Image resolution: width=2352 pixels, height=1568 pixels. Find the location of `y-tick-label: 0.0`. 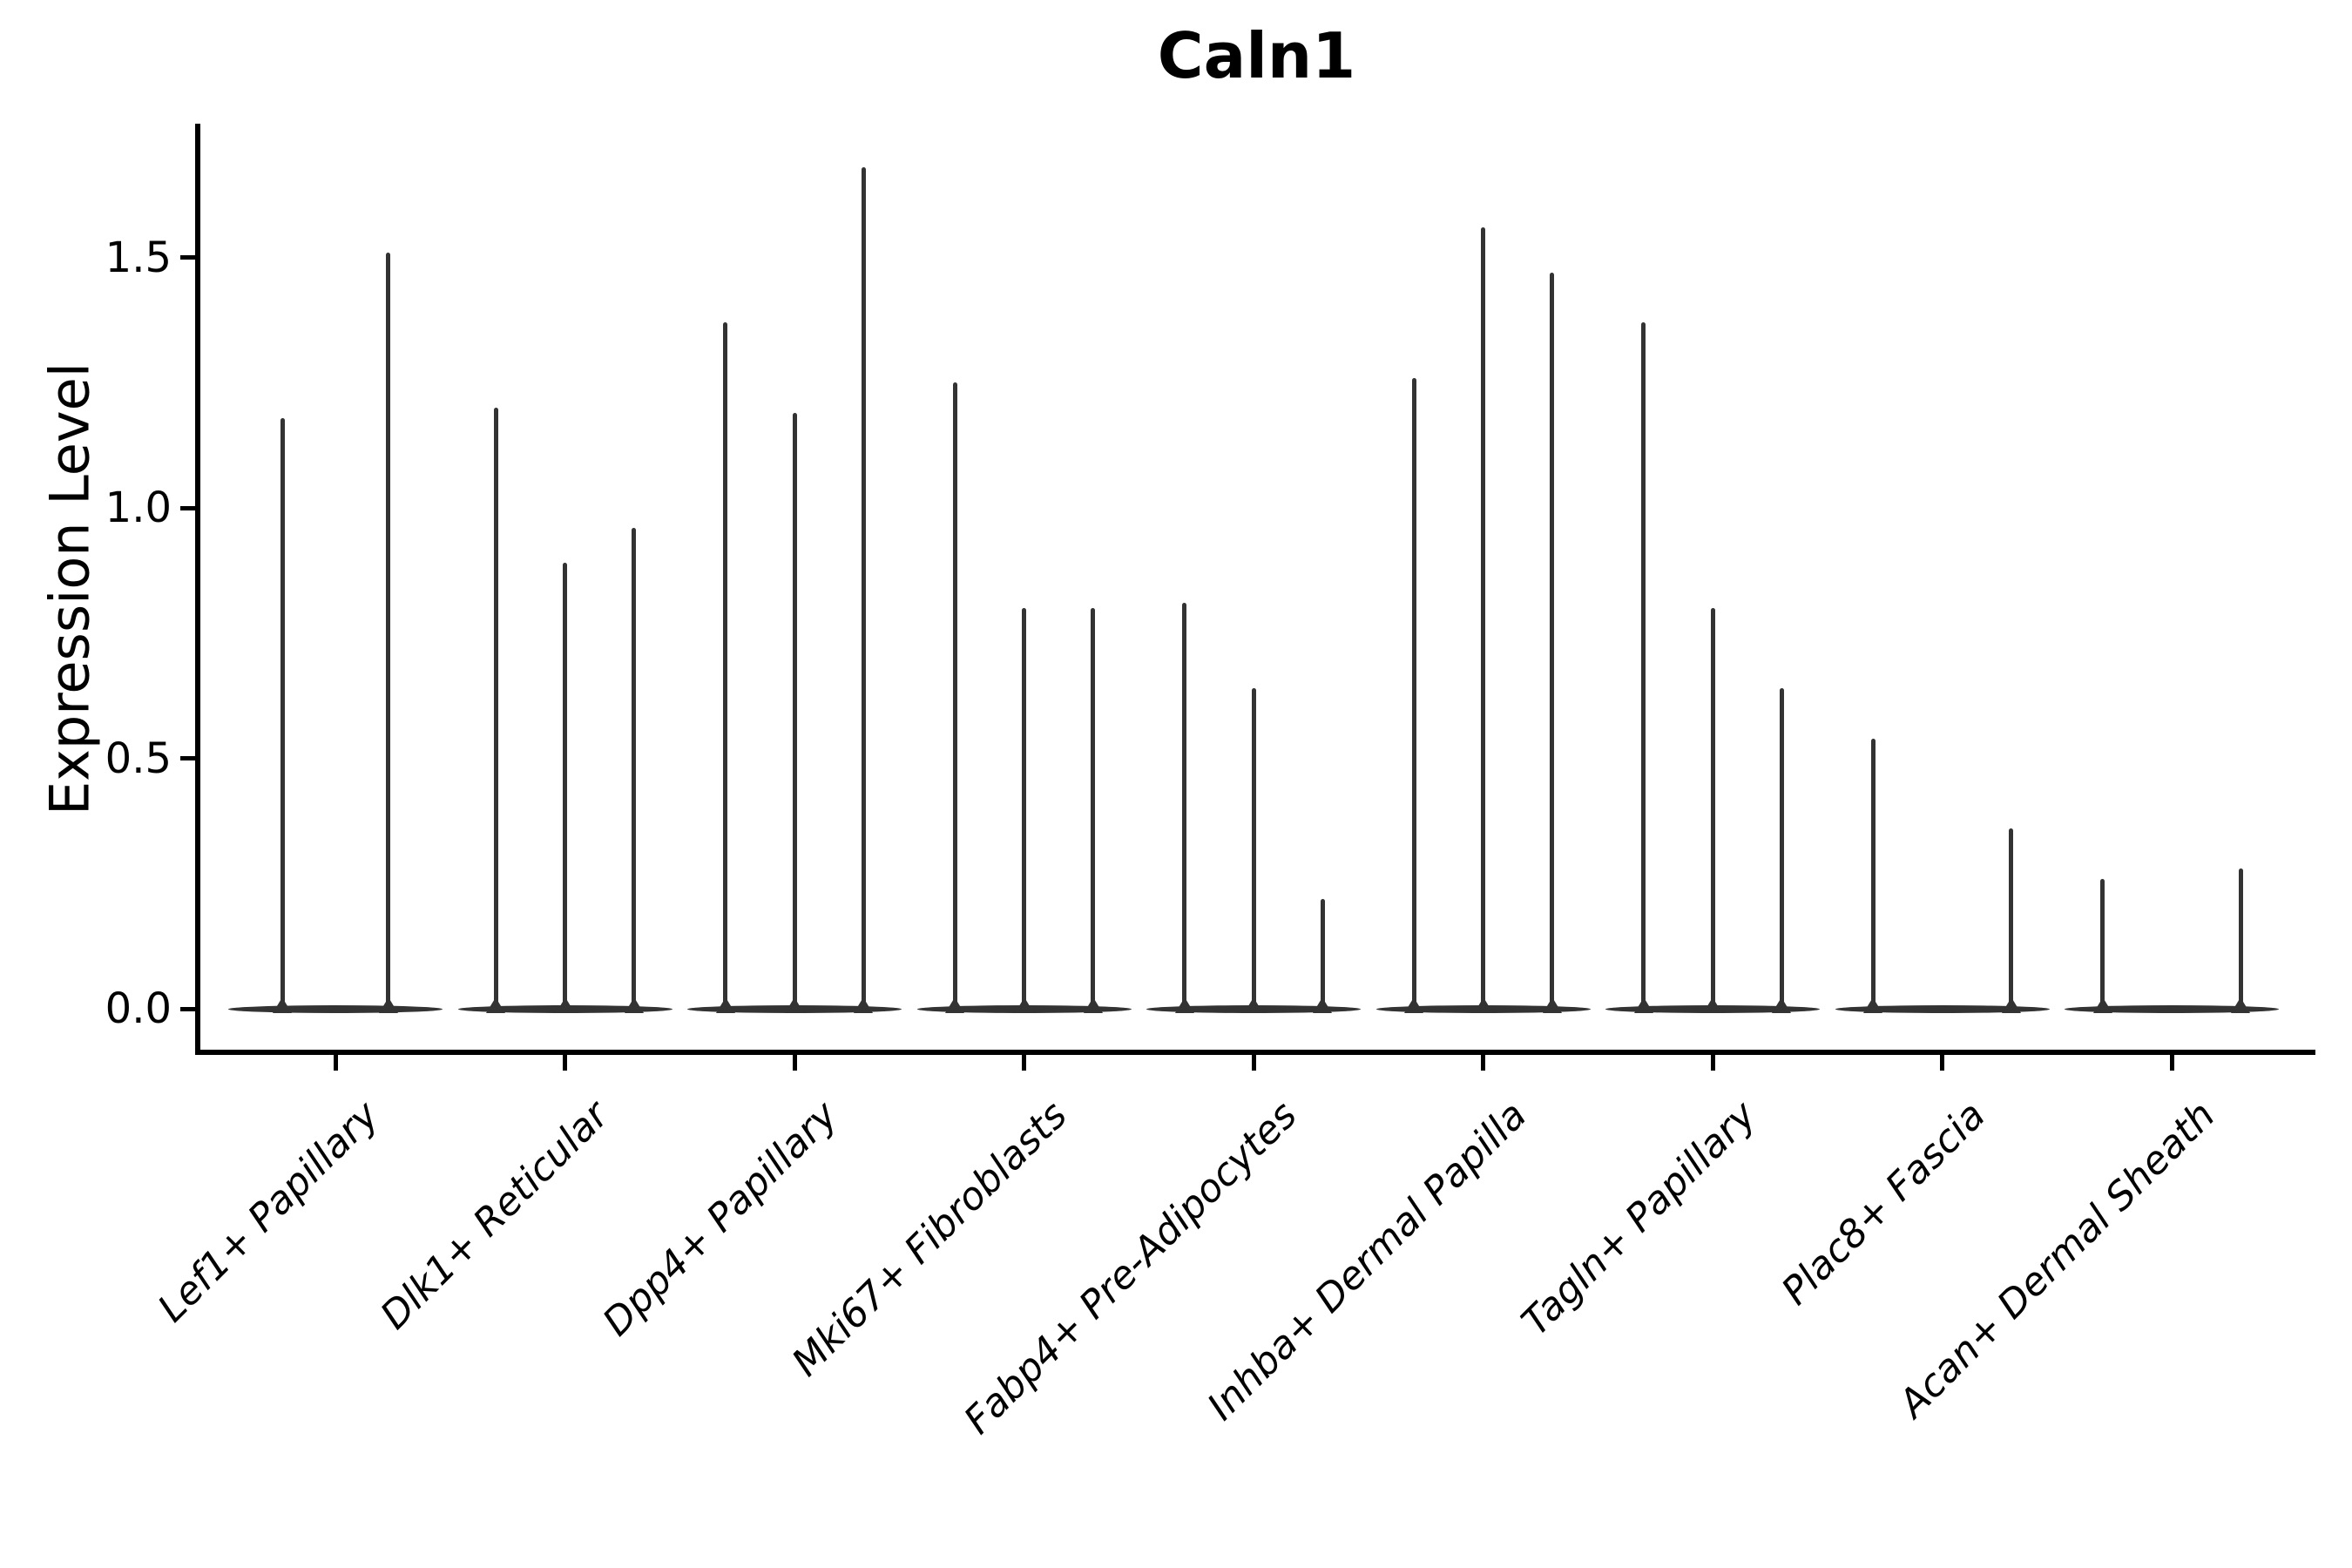

y-tick-label: 0.0 is located at coordinates (138, 1008).